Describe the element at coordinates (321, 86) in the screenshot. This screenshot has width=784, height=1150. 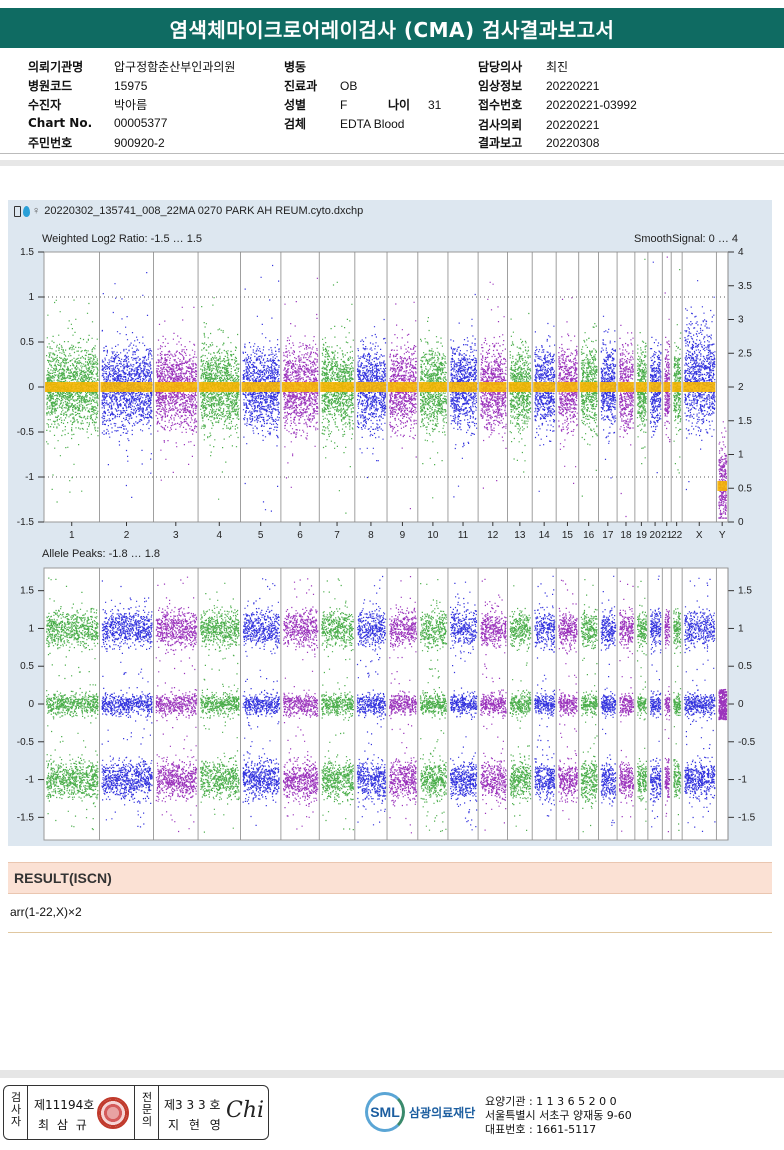
I see `info-department: 진료과 OB` at that location.